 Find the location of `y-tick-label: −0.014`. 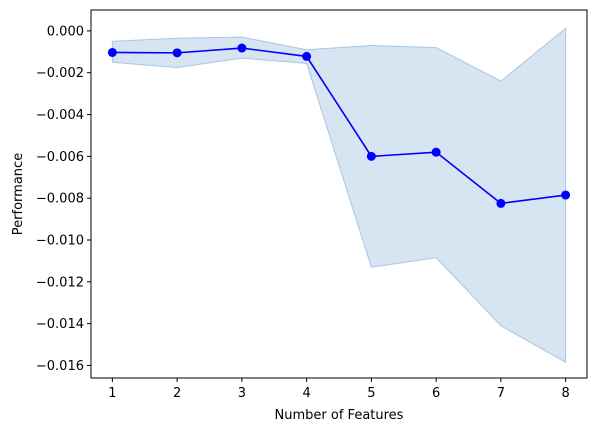

y-tick-label: −0.014 is located at coordinates (60, 324).